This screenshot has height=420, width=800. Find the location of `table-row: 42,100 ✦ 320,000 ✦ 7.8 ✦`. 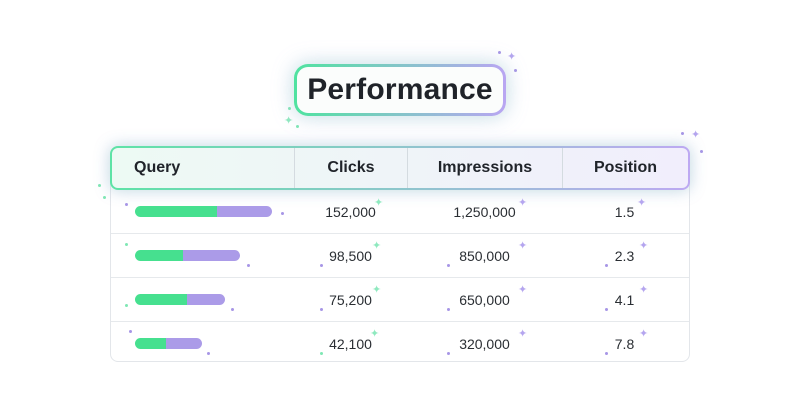

table-row: 42,100 ✦ 320,000 ✦ 7.8 ✦ is located at coordinates (400, 343).